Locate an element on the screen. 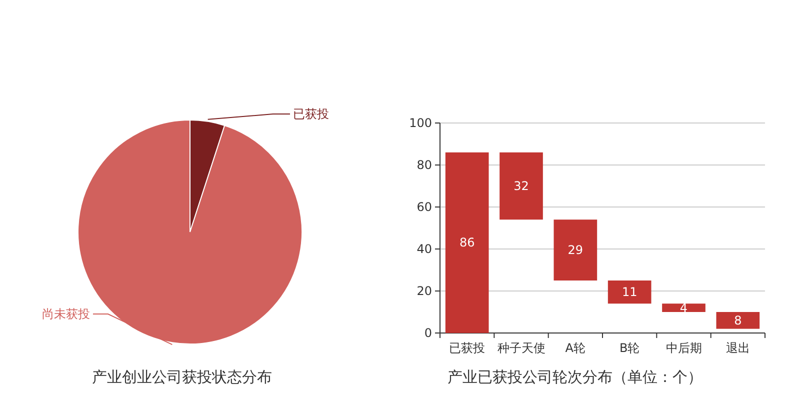  data-label: 29 is located at coordinates (576, 250).